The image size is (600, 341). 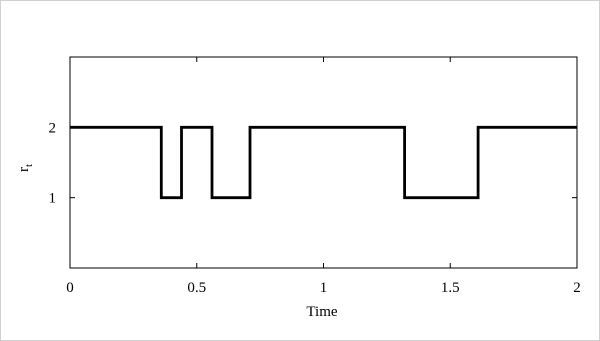 I want to click on y-axis-label-sub: t, so click(x=29, y=165).